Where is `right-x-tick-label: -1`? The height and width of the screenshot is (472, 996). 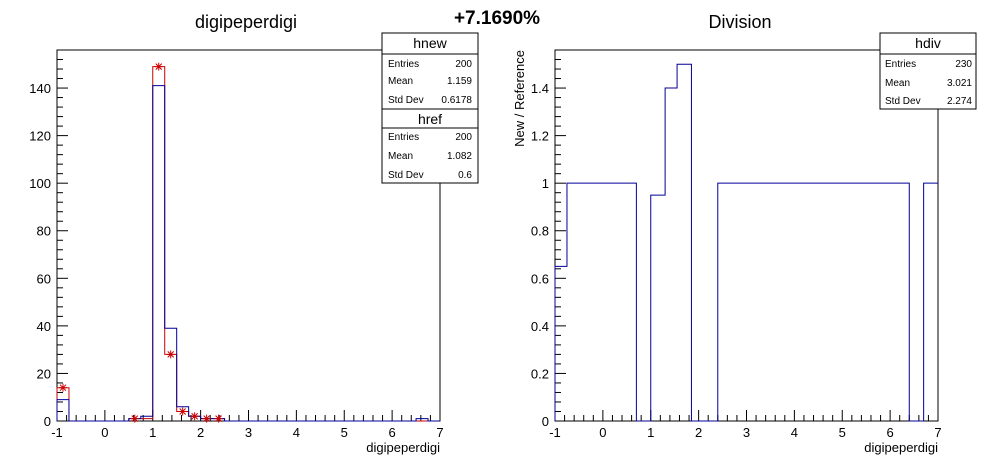
right-x-tick-label: -1 is located at coordinates (555, 432).